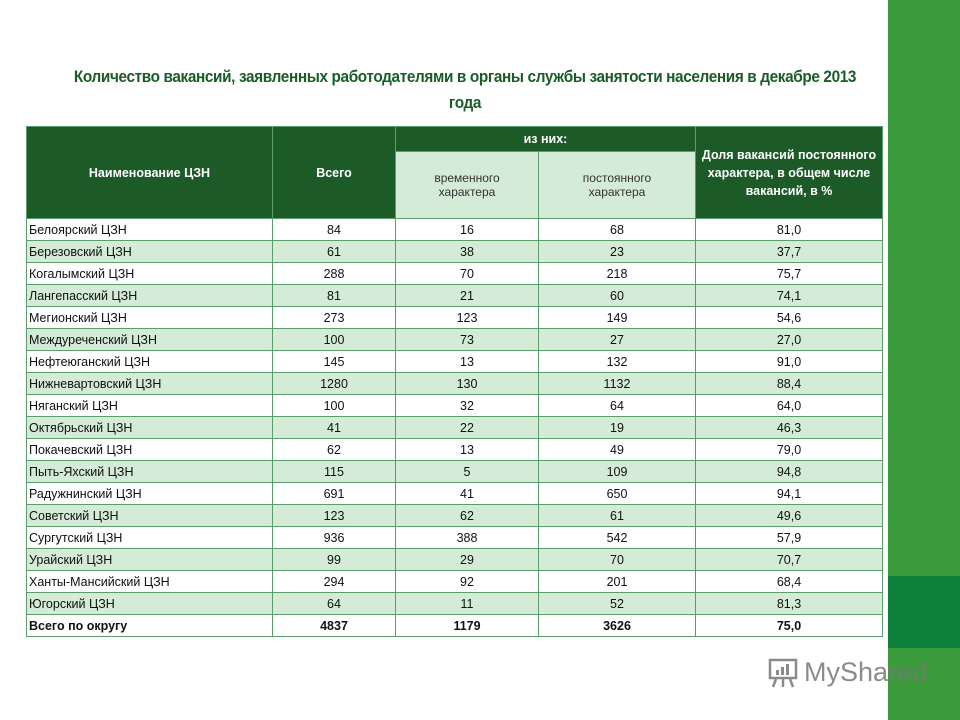 Image resolution: width=960 pixels, height=720 pixels. I want to click on cell-share: 81,0, so click(789, 229).